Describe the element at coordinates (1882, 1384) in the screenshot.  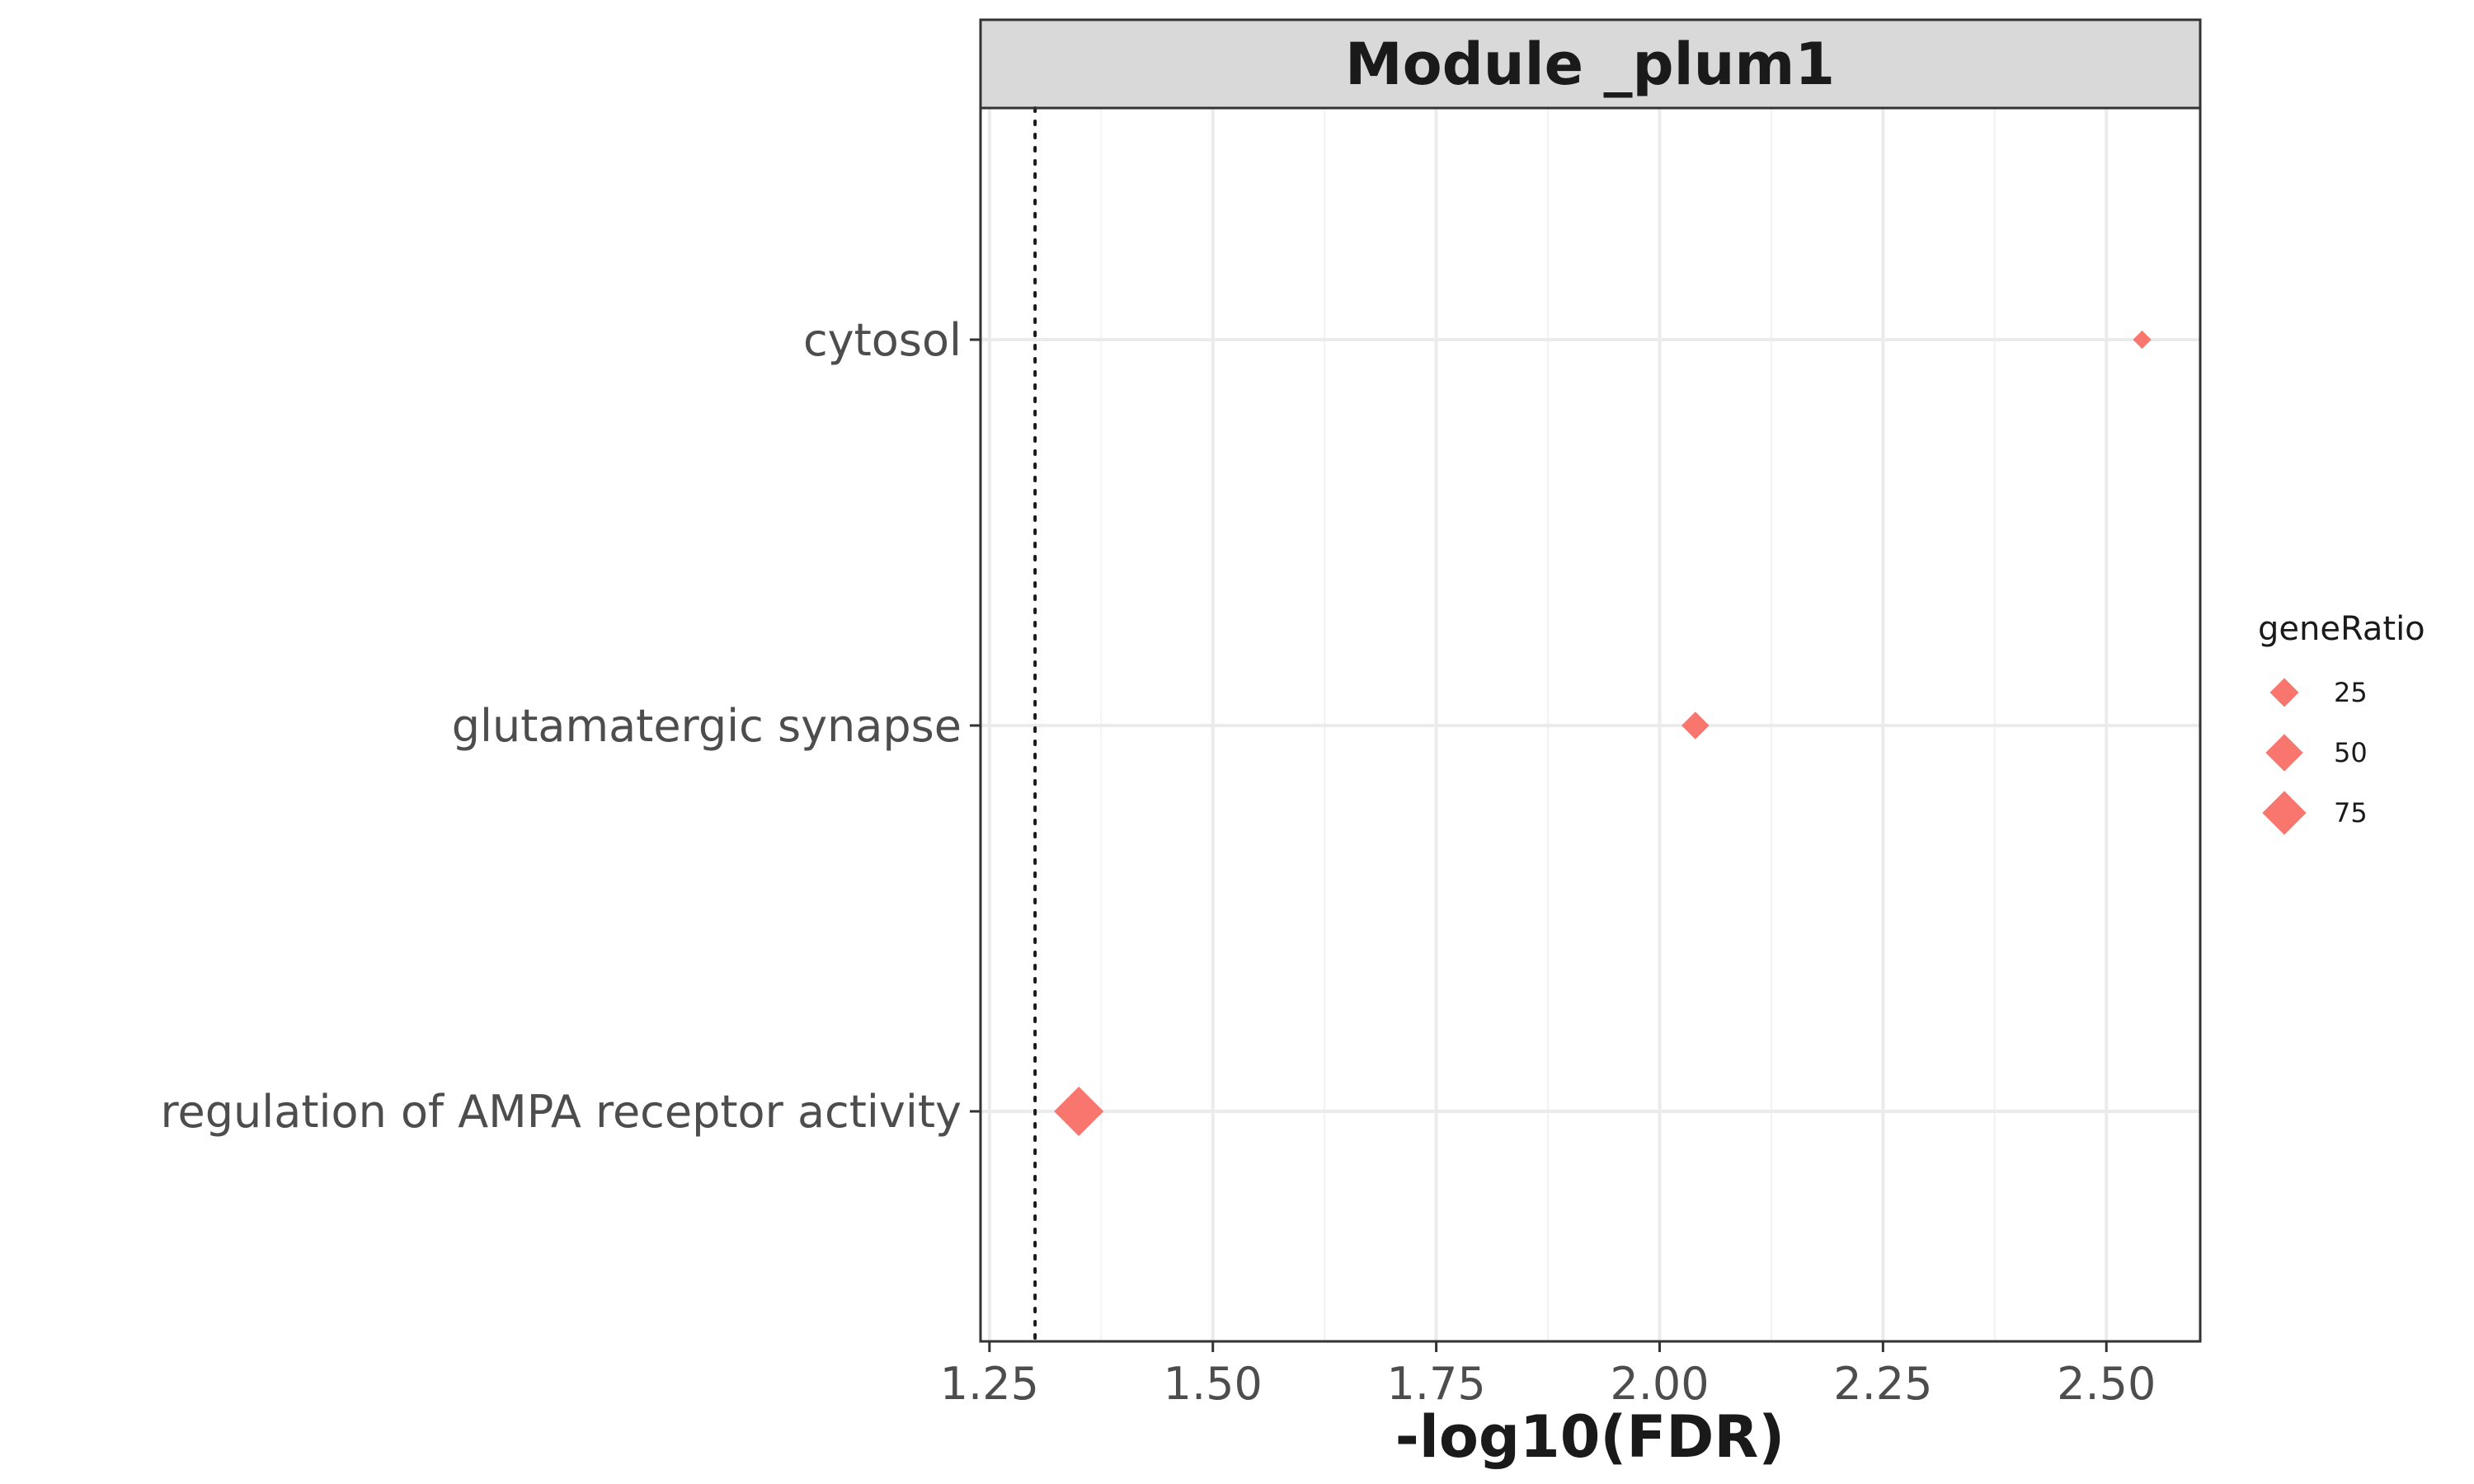
I see `x-tick-label: 2.25` at that location.